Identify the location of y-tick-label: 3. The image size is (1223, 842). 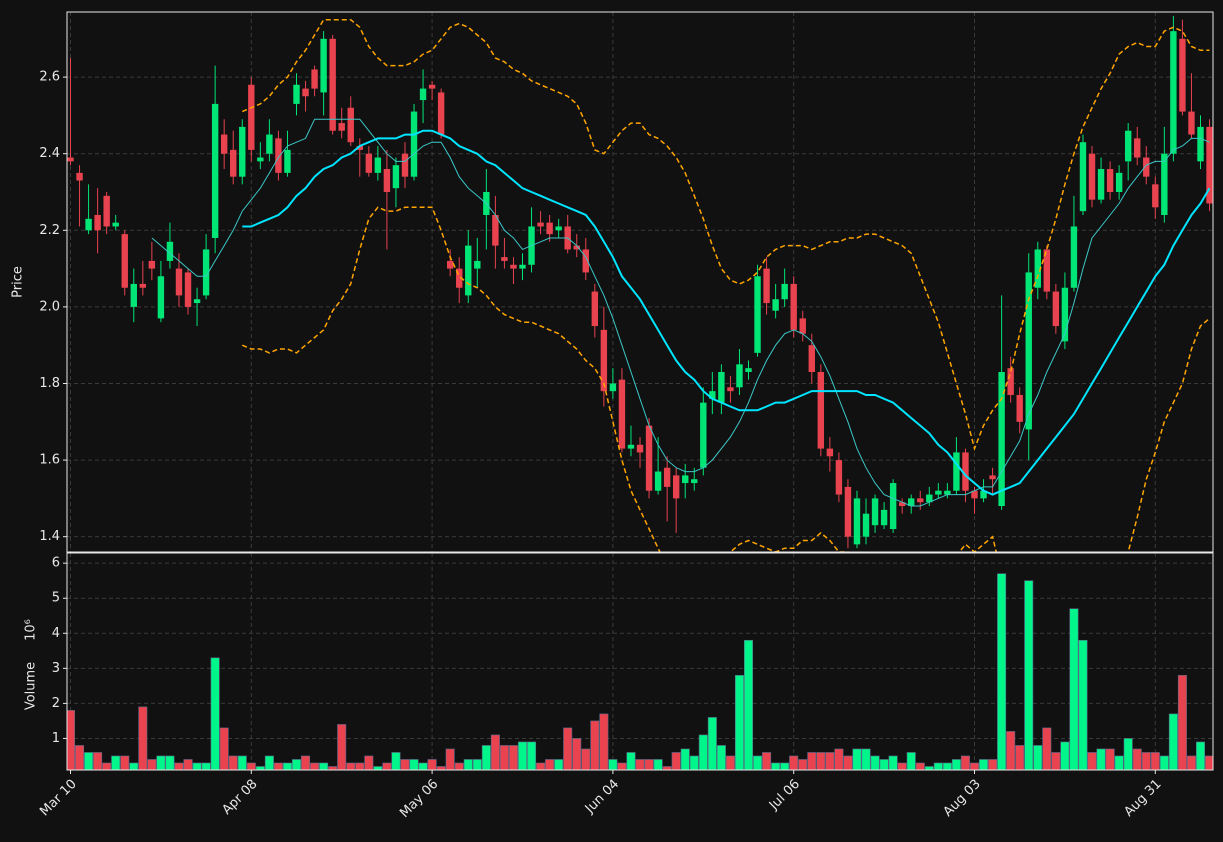
(56, 668).